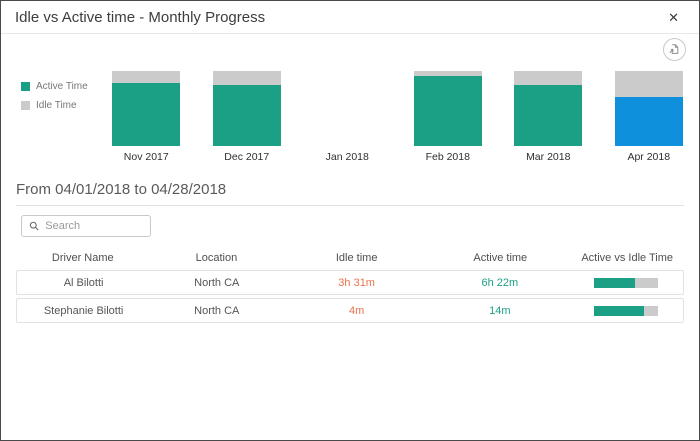 The height and width of the screenshot is (441, 700). I want to click on category-label: Jan 2018, so click(347, 157).